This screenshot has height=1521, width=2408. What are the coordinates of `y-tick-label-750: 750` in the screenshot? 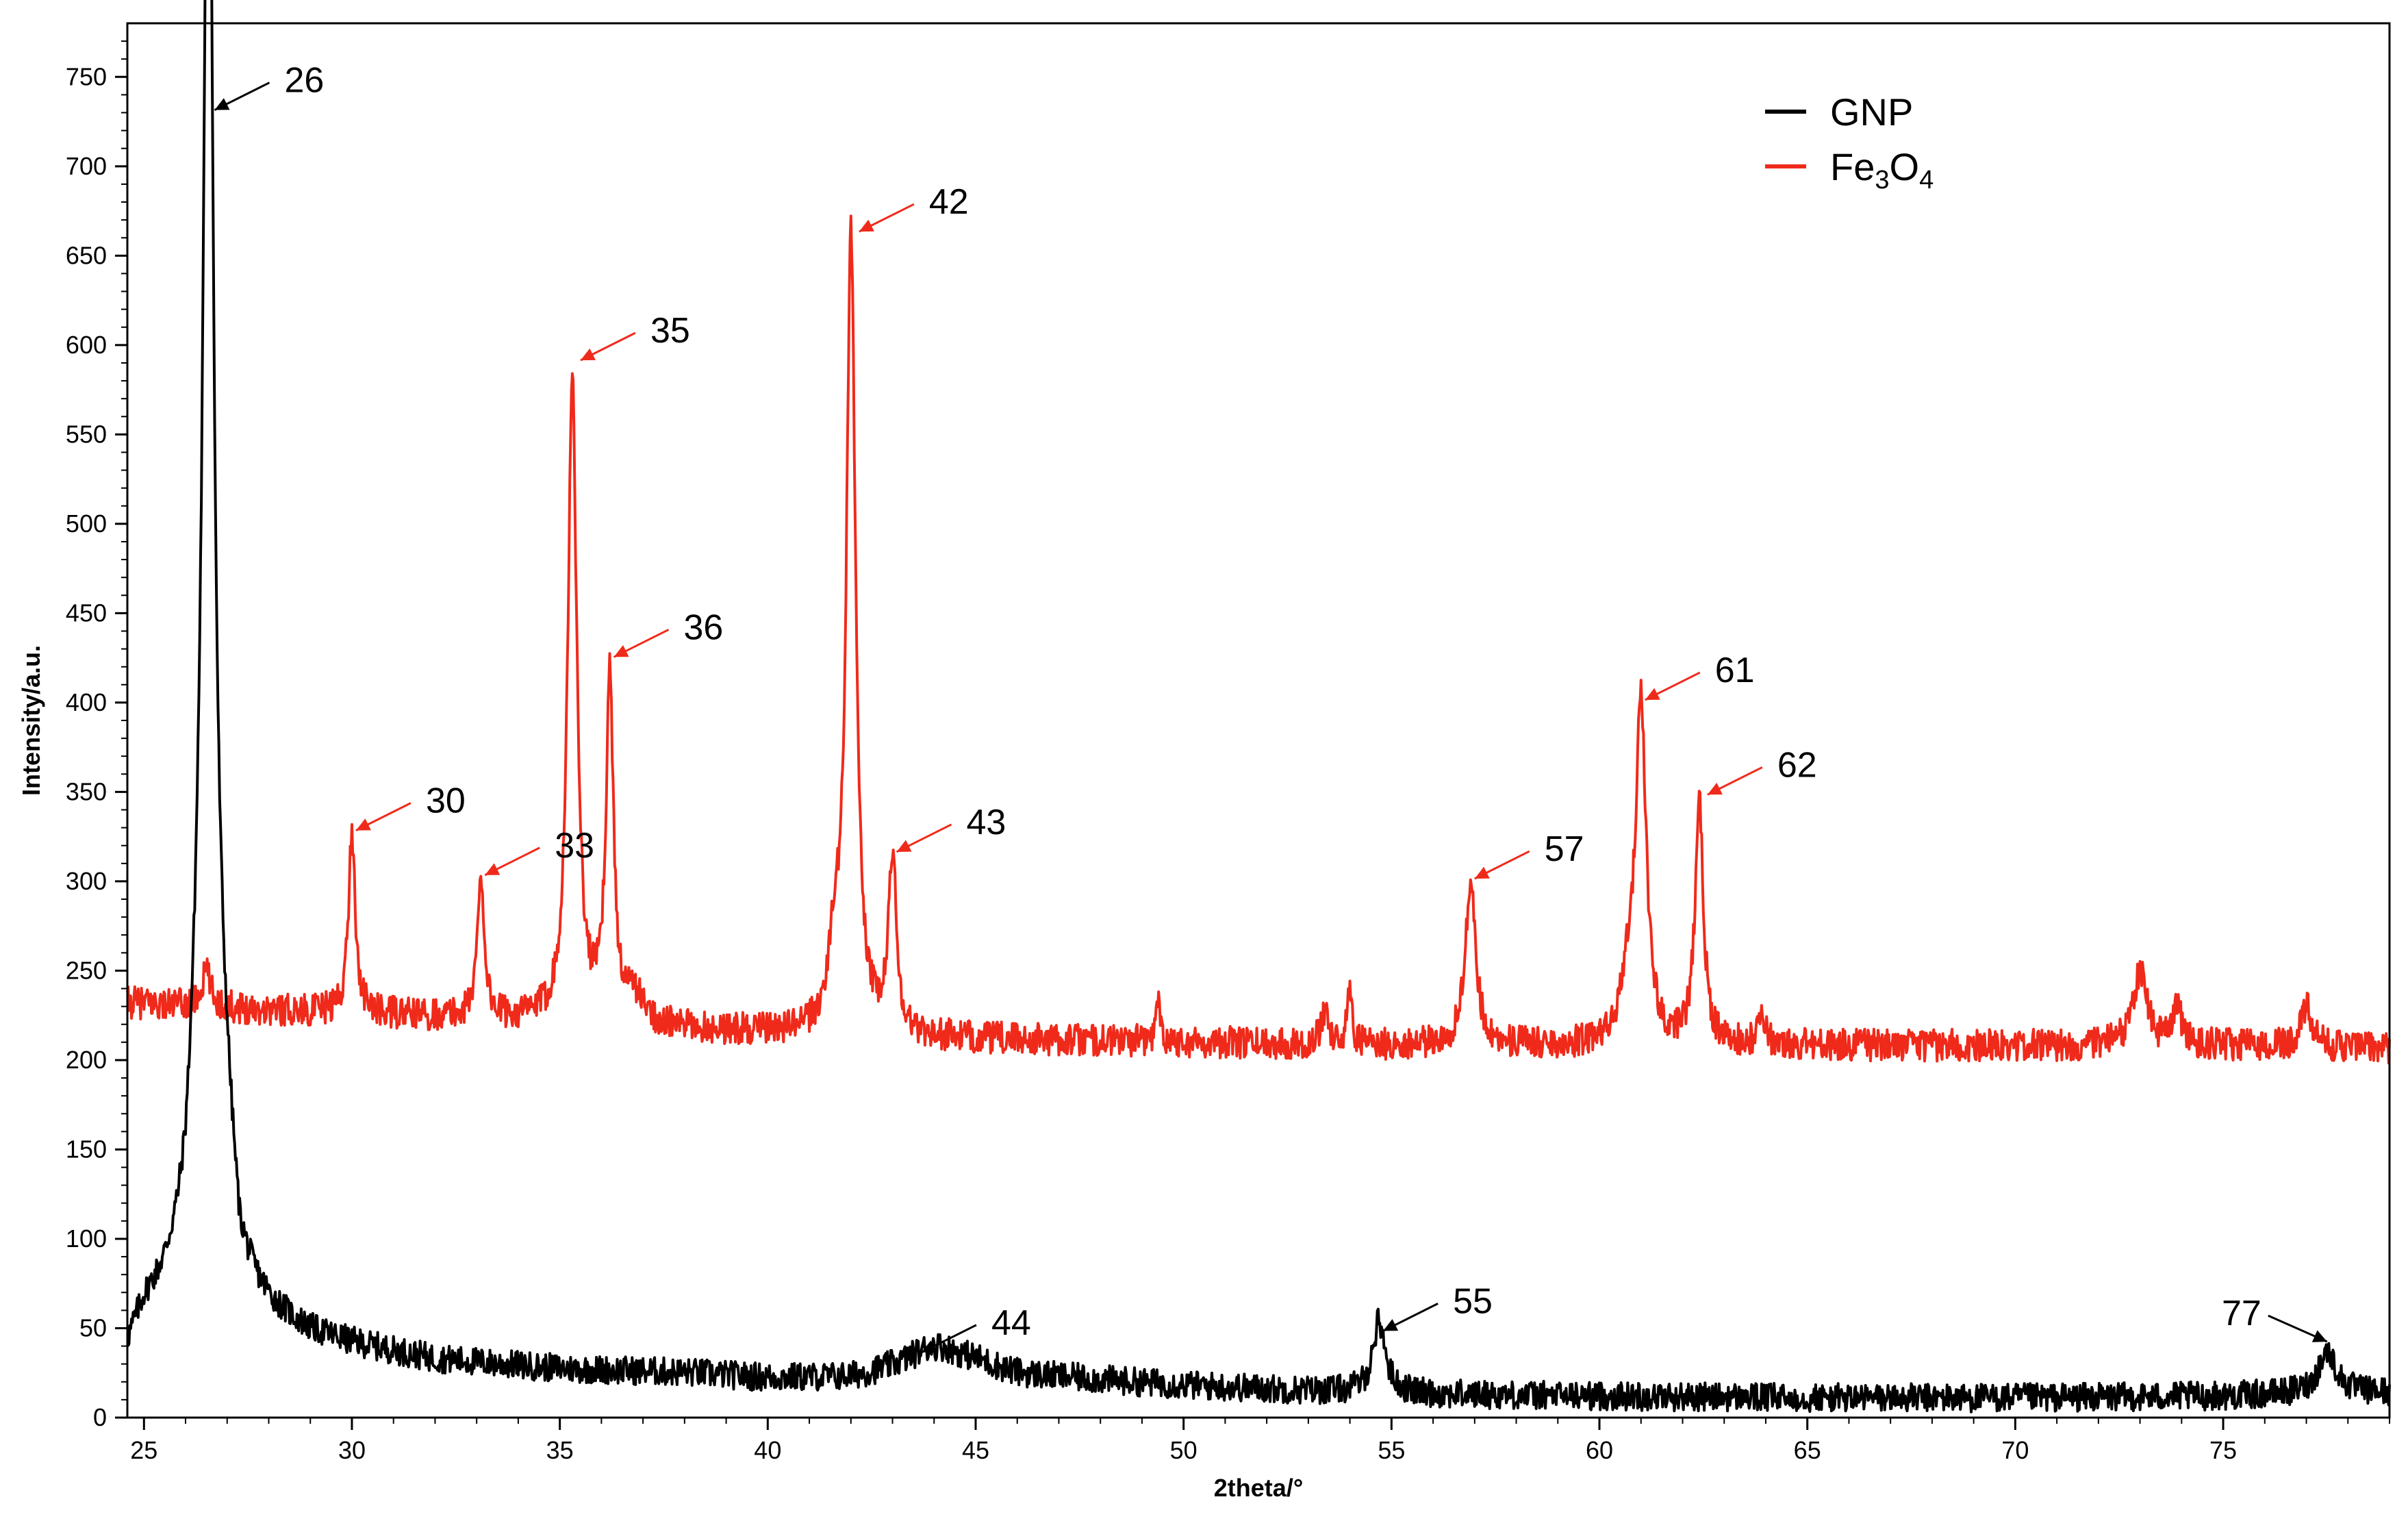 It's located at (86, 76).